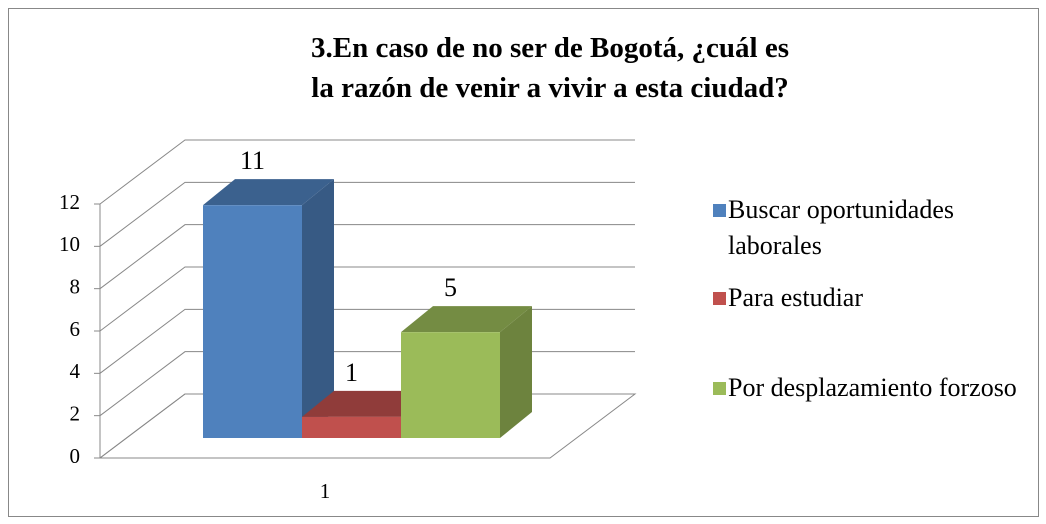  Describe the element at coordinates (69, 202) in the screenshot. I see `y-tick-label: 12` at that location.